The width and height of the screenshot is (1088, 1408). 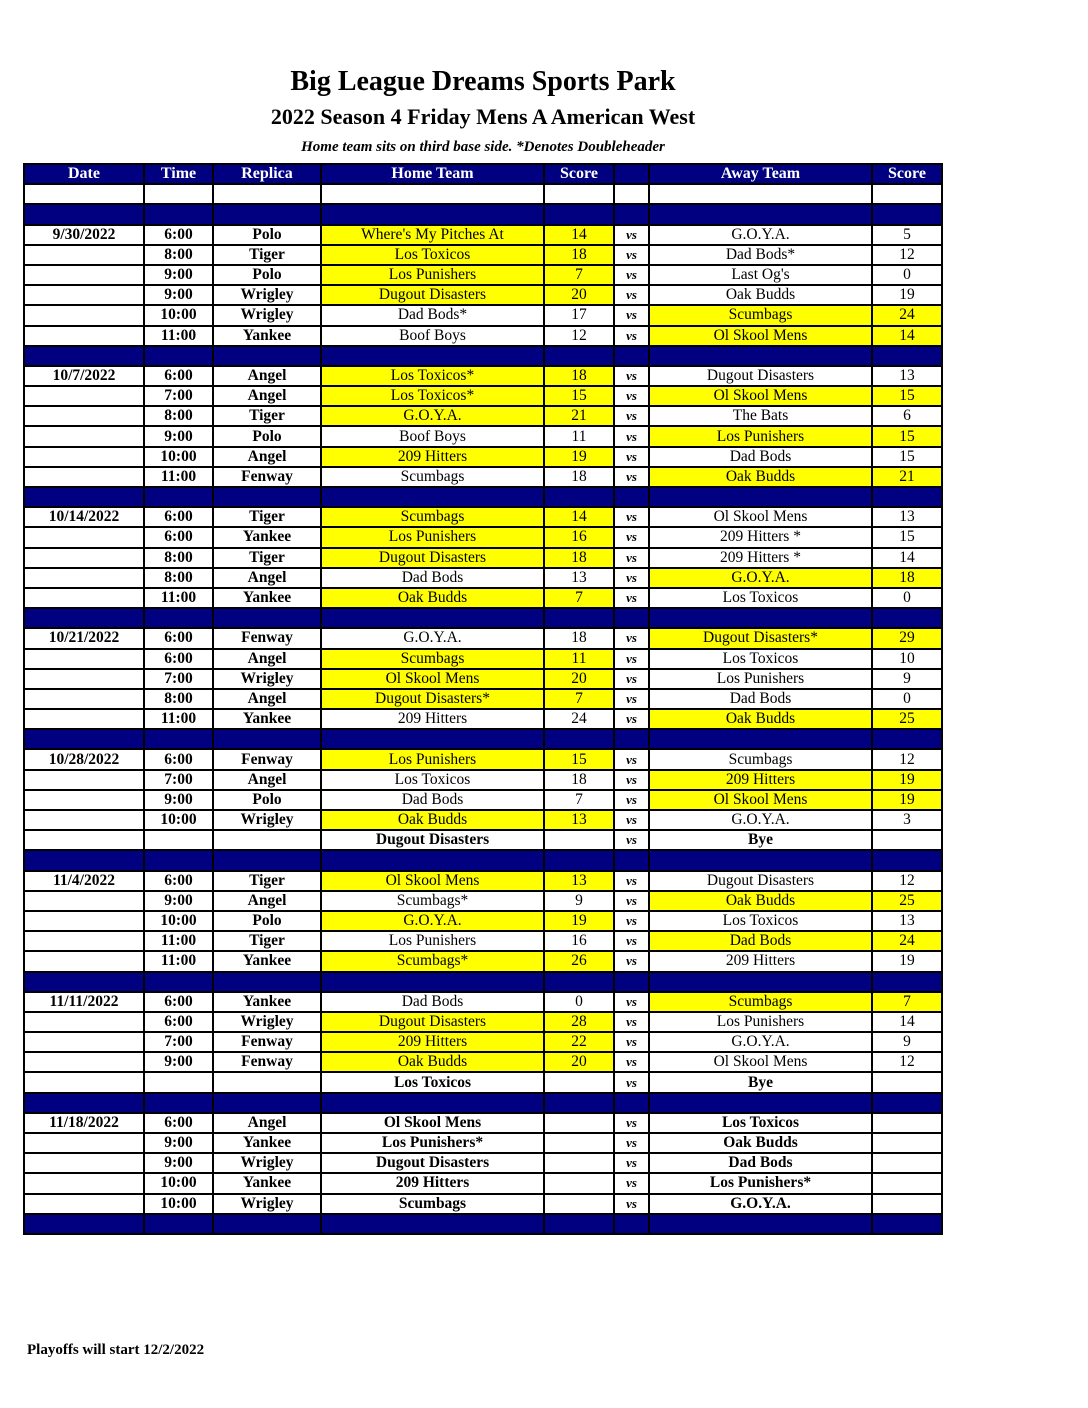 I want to click on table-row: 9:00 Fenway Oak Budds 20 vs Ol Skool Mens 12, so click(x=483, y=1062).